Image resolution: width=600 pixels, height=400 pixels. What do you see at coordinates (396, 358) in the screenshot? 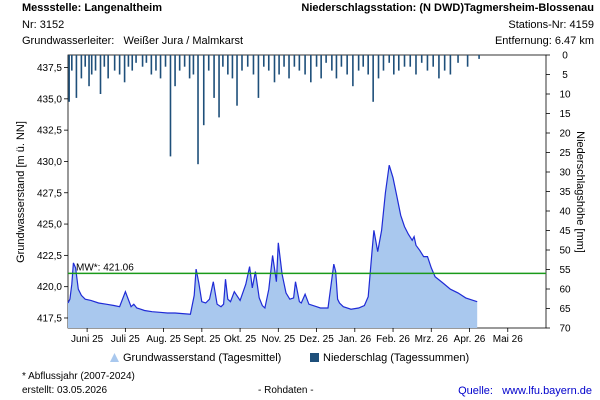
I see `legend-precip-label: Niederschlag (Tagessummen)` at bounding box center [396, 358].